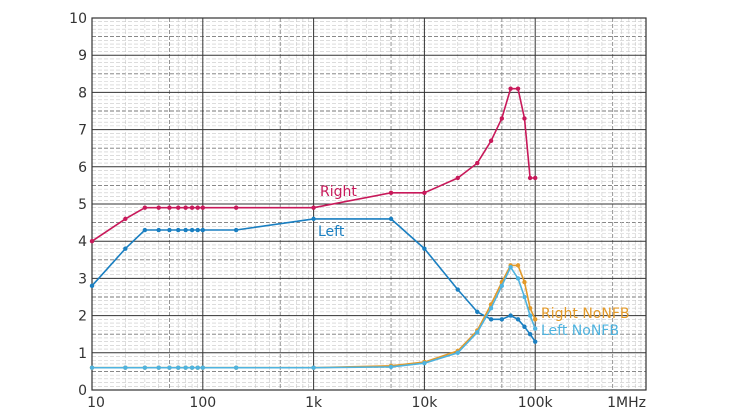 Image resolution: width=740 pixels, height=420 pixels. Describe the element at coordinates (82, 168) in the screenshot. I see `y-tick-label: 6` at that location.